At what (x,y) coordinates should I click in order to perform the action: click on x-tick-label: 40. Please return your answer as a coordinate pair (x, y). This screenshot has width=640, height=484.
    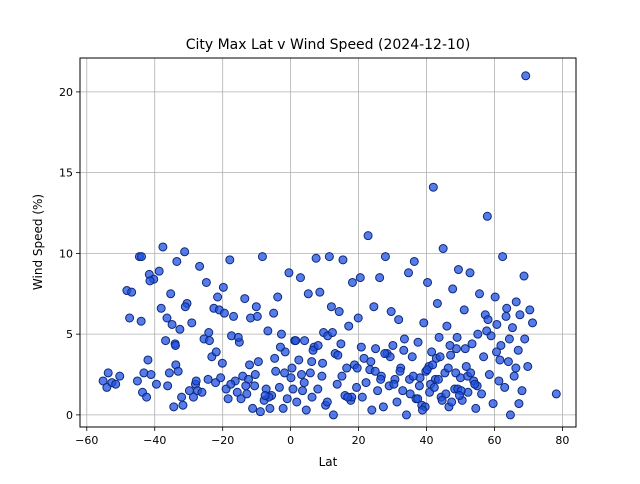
    Looking at the image, I should click on (427, 440).